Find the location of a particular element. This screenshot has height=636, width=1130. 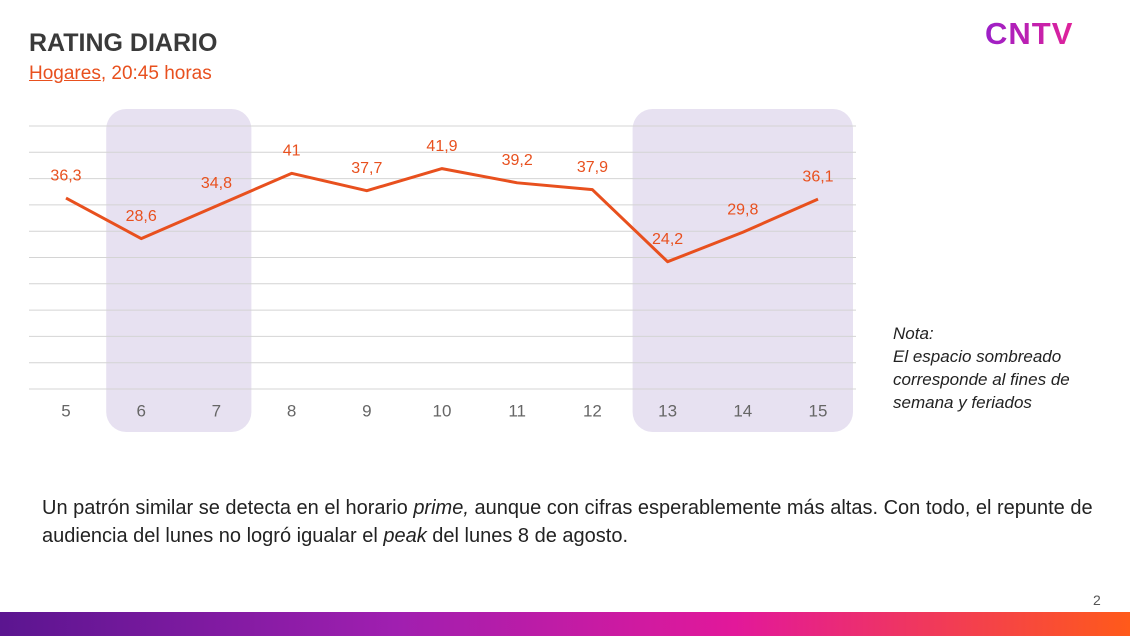

x-tick-label: 12 is located at coordinates (592, 410).